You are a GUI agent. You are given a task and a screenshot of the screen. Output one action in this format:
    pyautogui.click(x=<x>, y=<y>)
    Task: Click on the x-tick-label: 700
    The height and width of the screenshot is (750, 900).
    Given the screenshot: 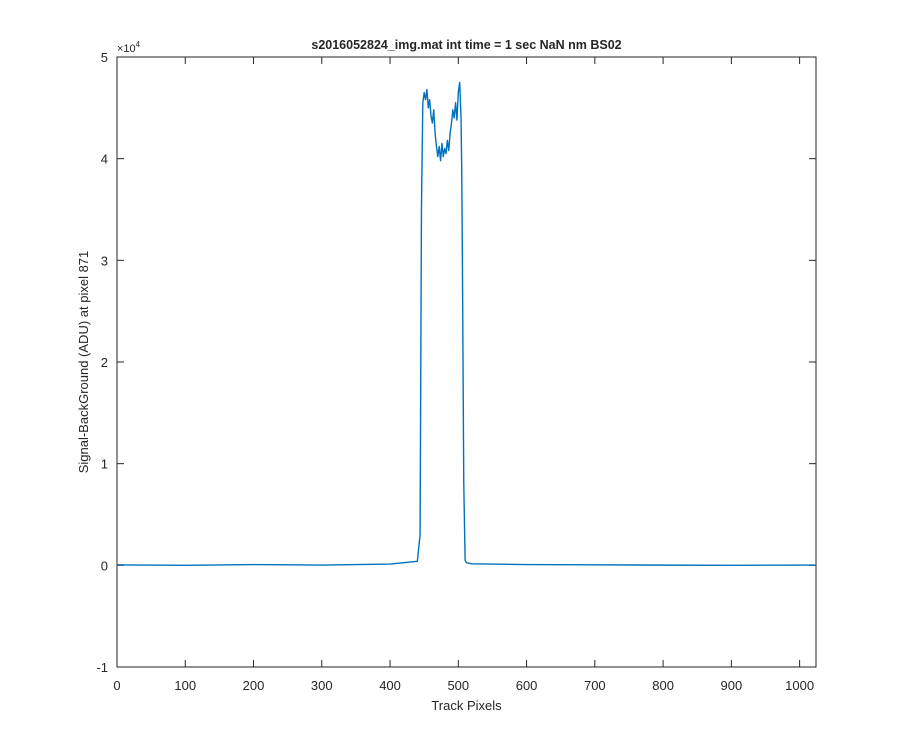 What is the action you would take?
    pyautogui.click(x=595, y=685)
    